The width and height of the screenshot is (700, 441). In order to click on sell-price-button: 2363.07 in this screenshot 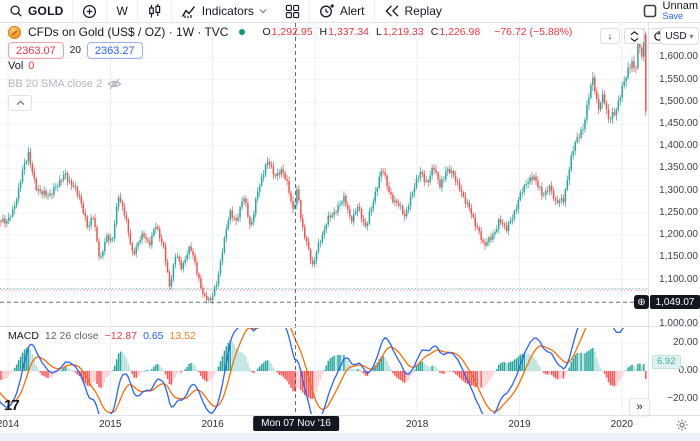, I will do `click(36, 50)`.